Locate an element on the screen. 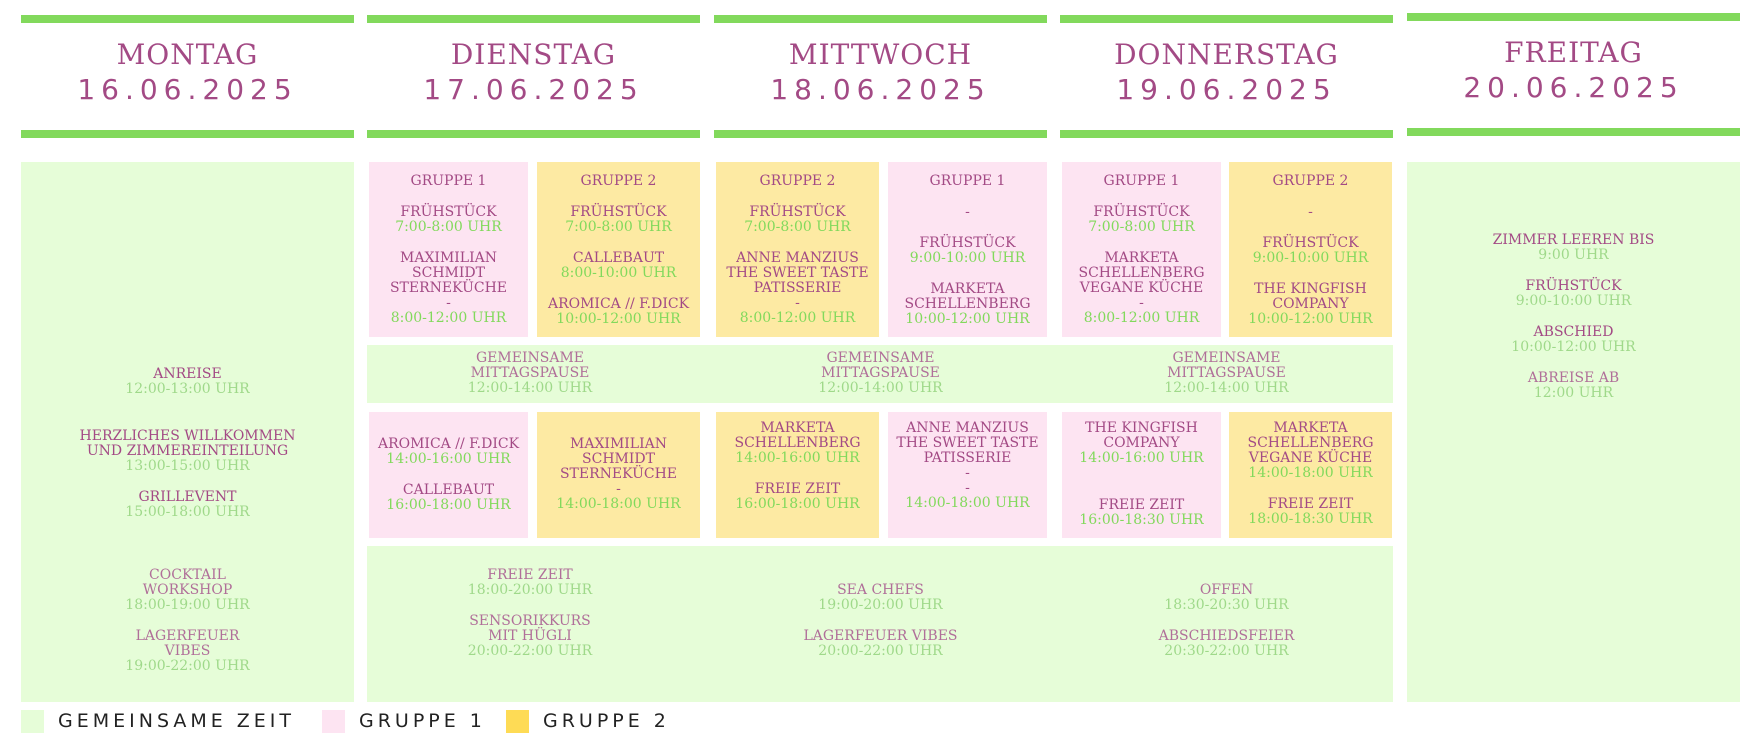 The width and height of the screenshot is (1755, 751). friday-b-time: 9:00-10:00 UHR is located at coordinates (1573, 301).